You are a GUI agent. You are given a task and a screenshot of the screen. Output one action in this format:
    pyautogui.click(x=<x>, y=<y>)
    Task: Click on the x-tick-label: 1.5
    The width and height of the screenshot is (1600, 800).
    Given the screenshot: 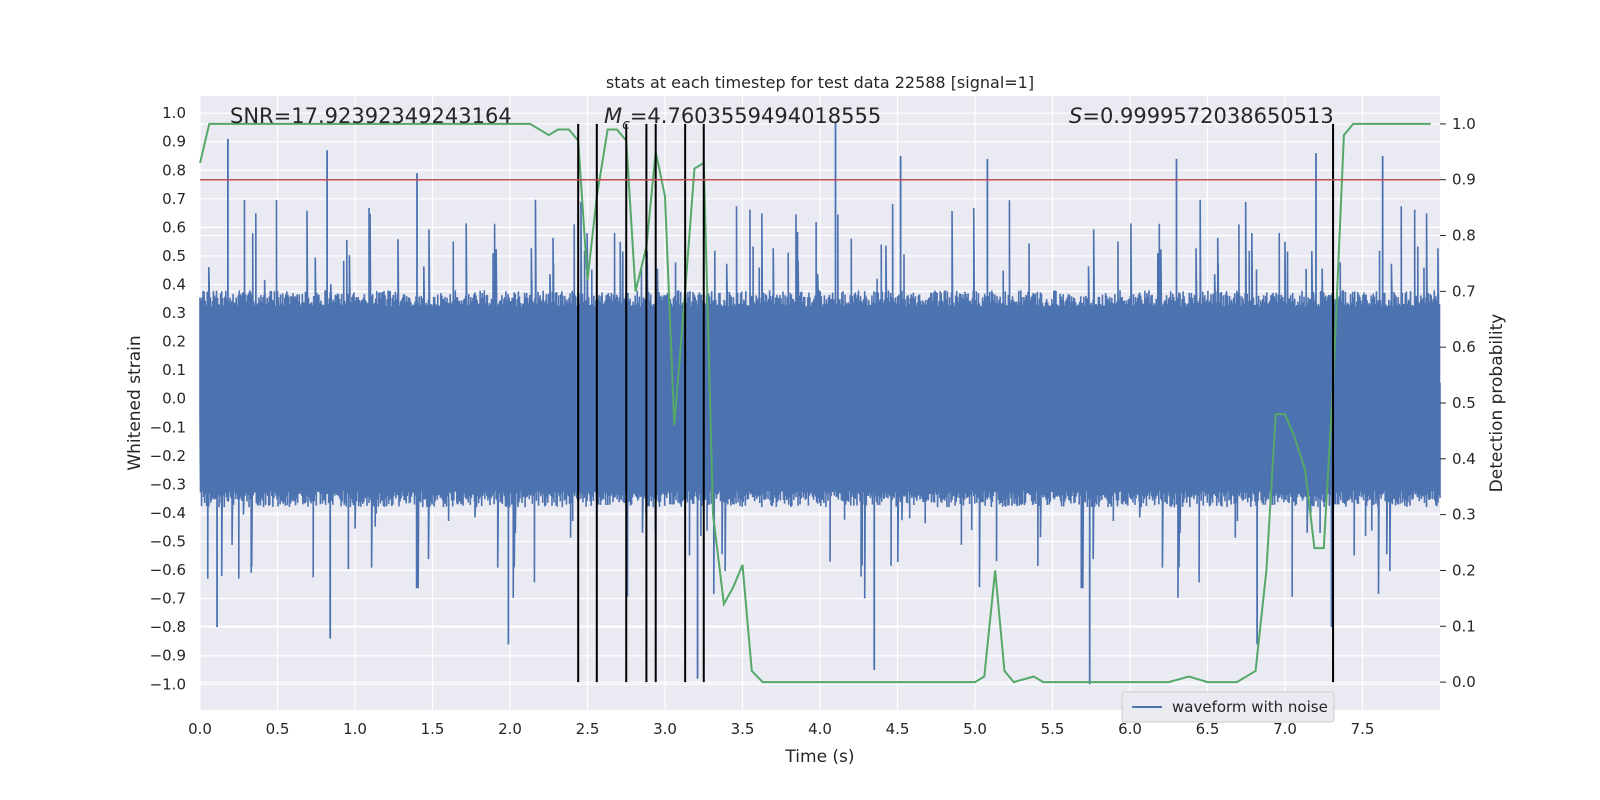 What is the action you would take?
    pyautogui.click(x=433, y=729)
    